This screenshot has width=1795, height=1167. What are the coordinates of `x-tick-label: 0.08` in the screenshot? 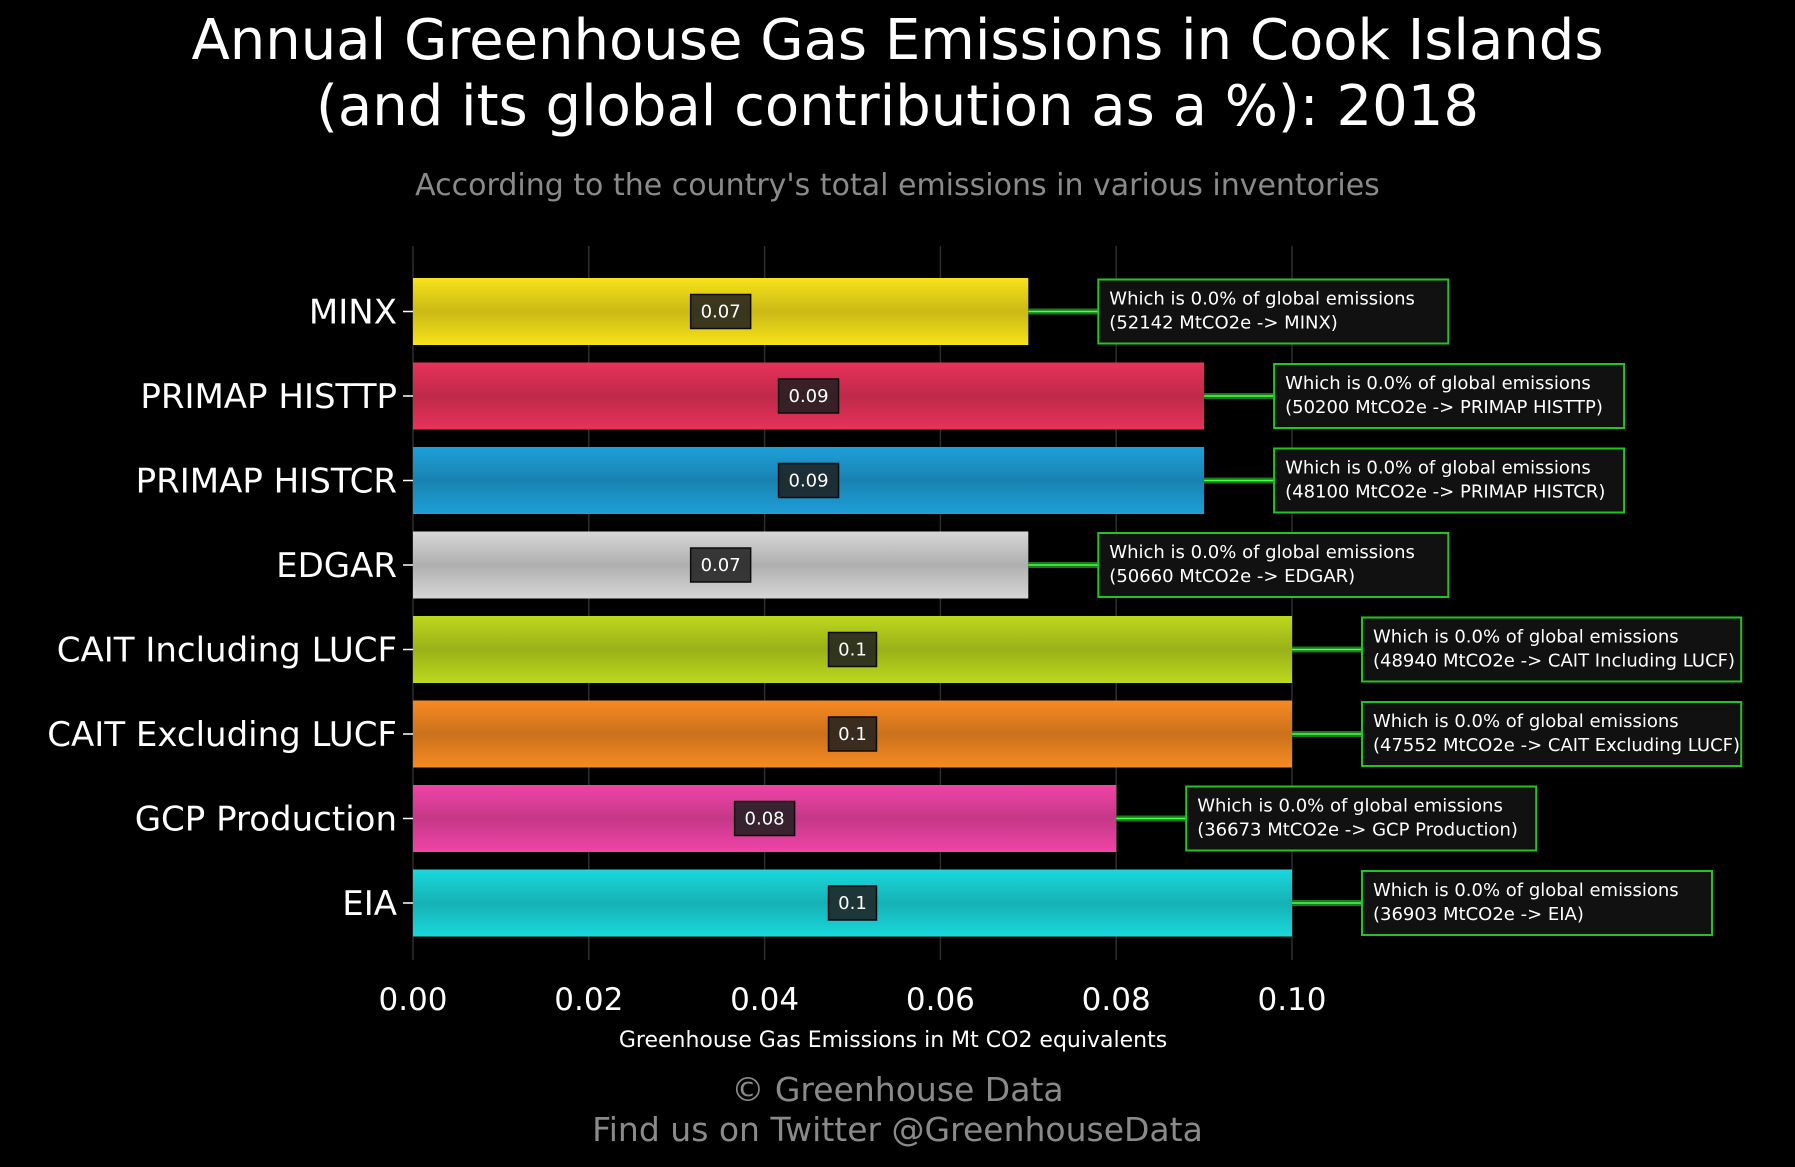 It's located at (1116, 1000).